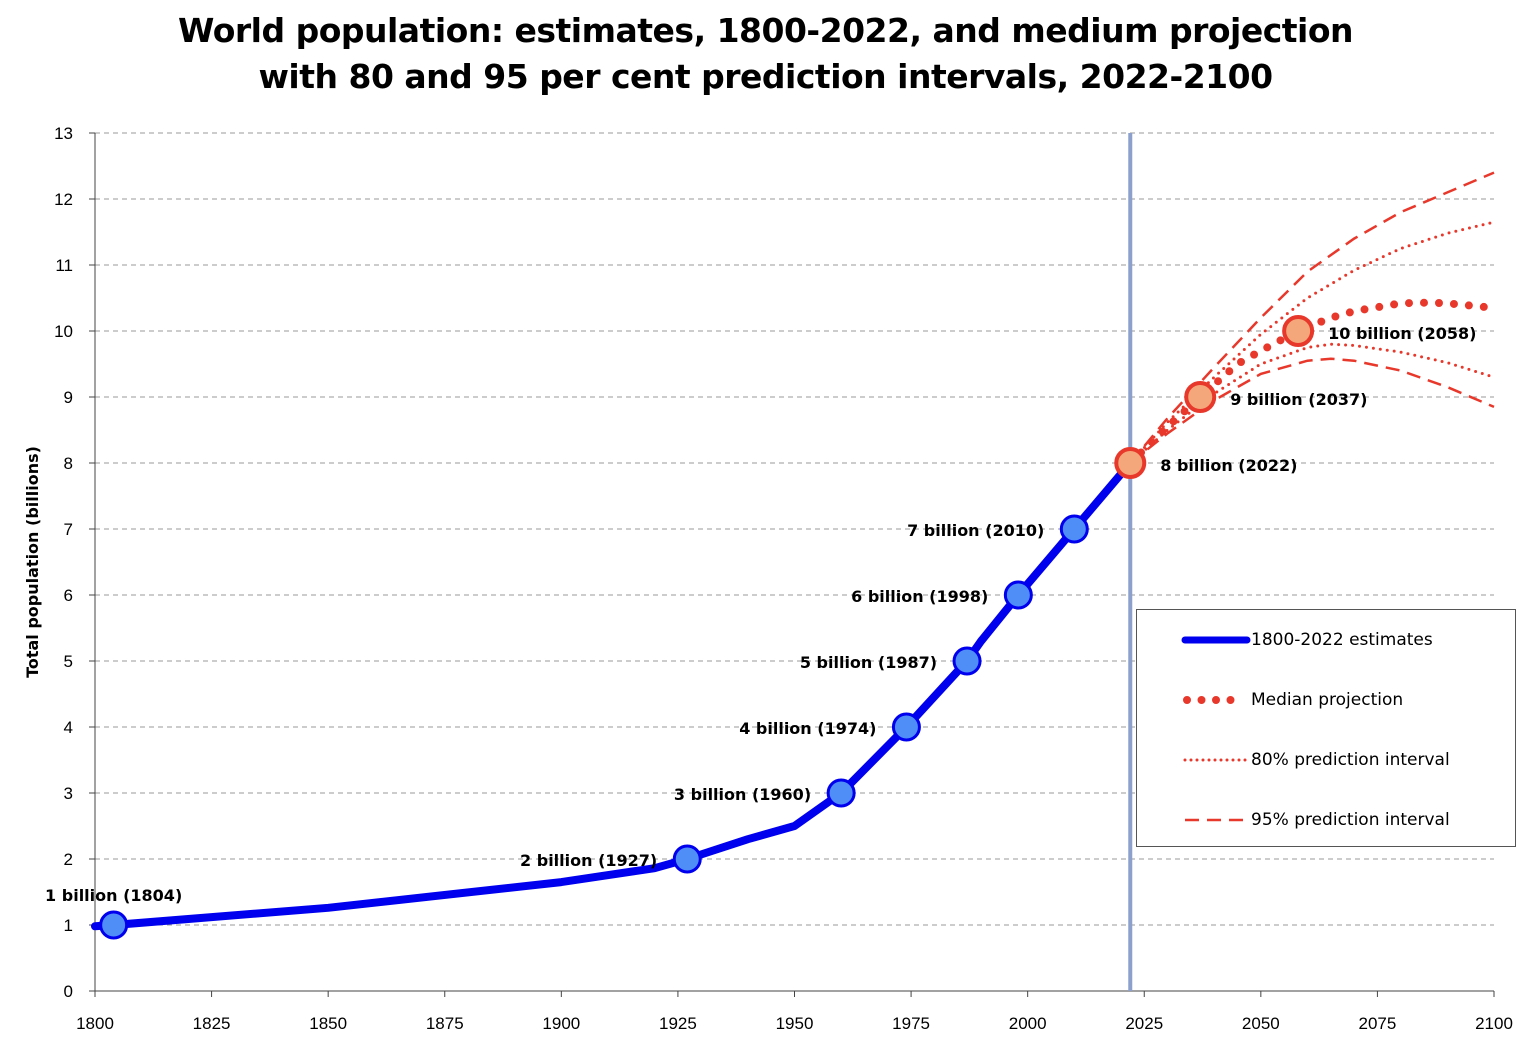 The width and height of the screenshot is (1531, 1044). What do you see at coordinates (678, 1023) in the screenshot?
I see `x-tick-label: 1925` at bounding box center [678, 1023].